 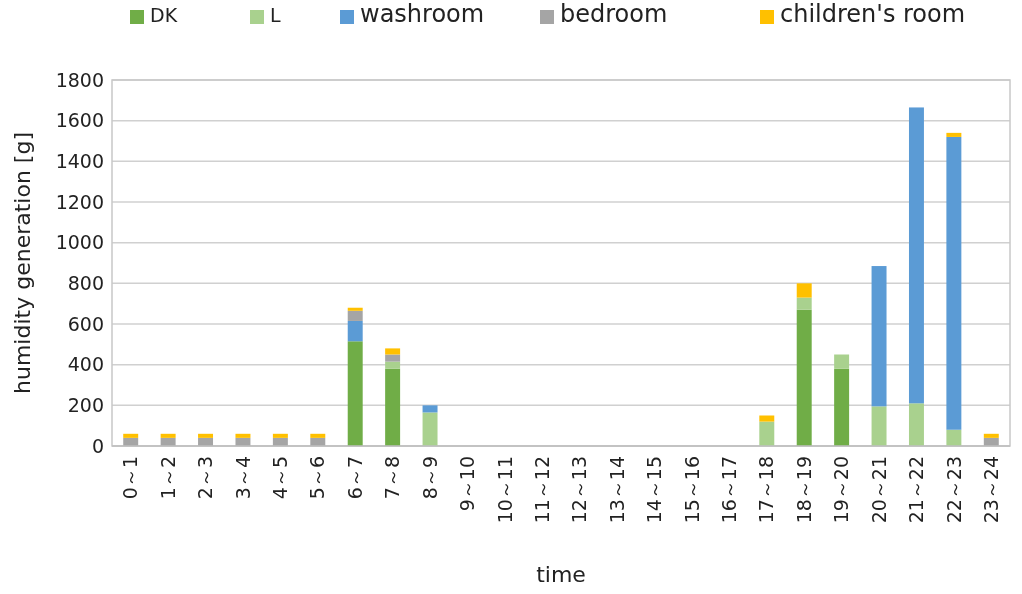 I want to click on y-tick-label: 1600, so click(x=79, y=120).